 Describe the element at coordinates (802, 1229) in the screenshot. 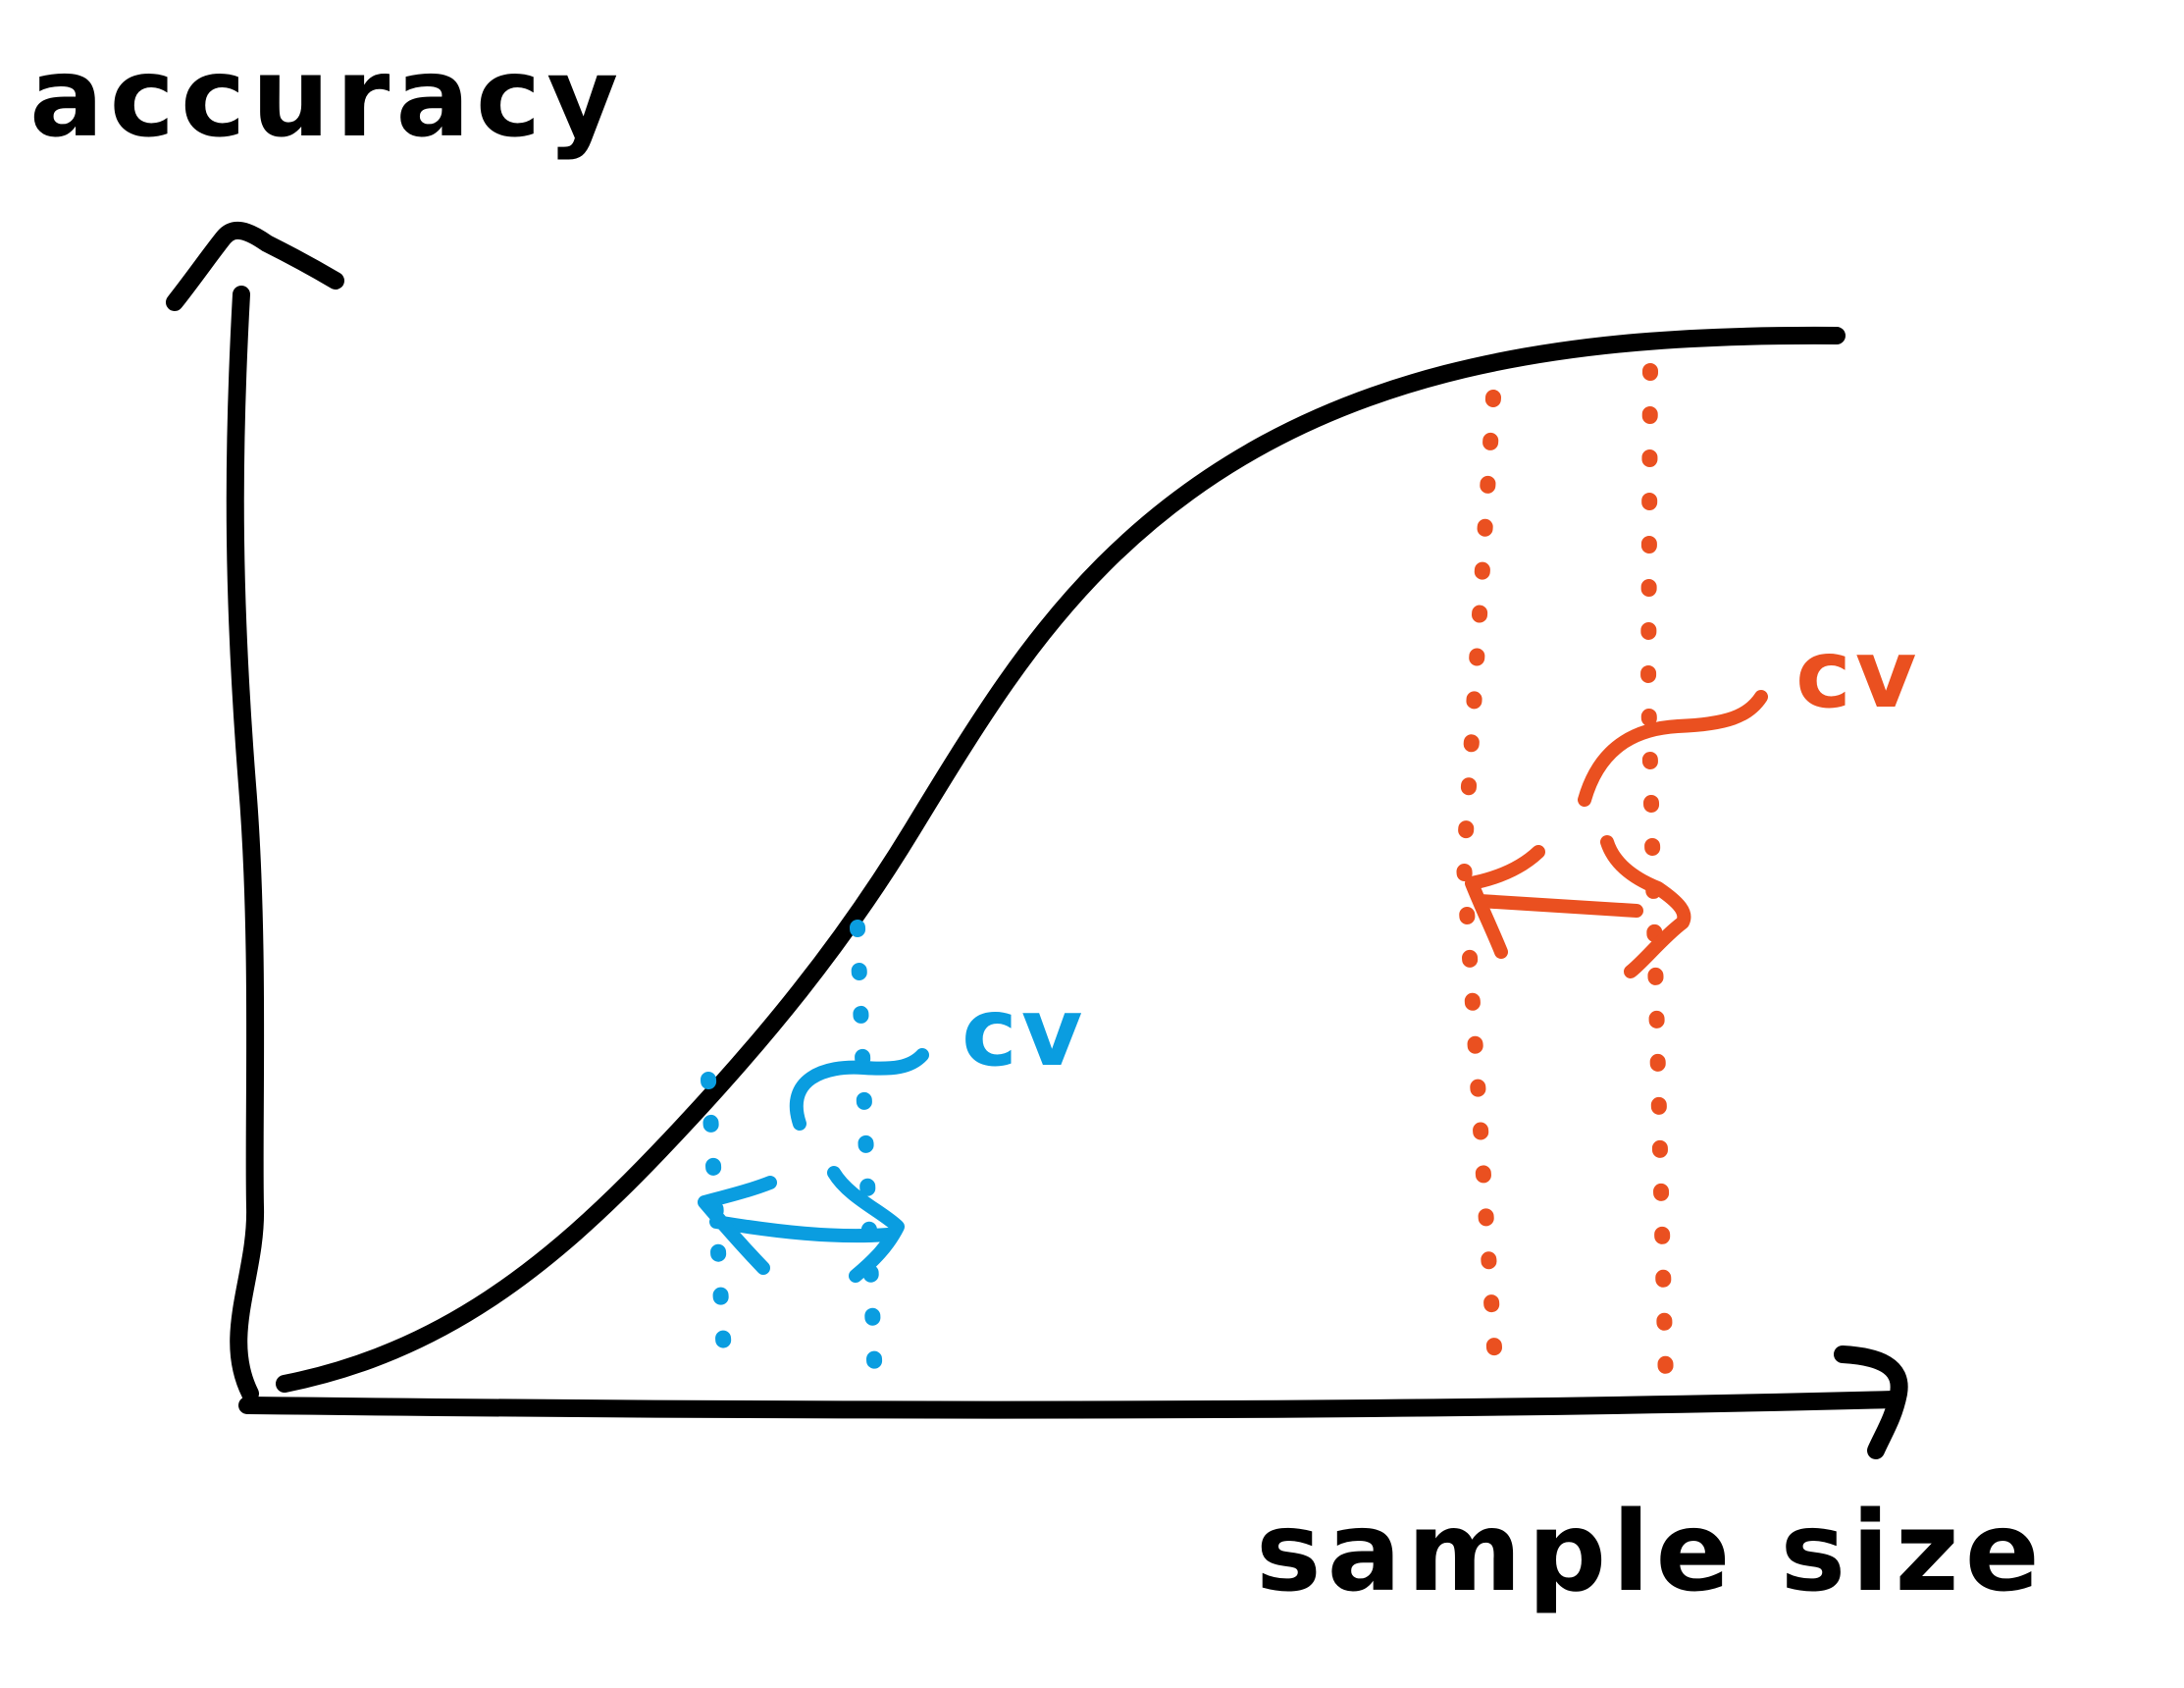

I see `blue-double-arrow` at that location.